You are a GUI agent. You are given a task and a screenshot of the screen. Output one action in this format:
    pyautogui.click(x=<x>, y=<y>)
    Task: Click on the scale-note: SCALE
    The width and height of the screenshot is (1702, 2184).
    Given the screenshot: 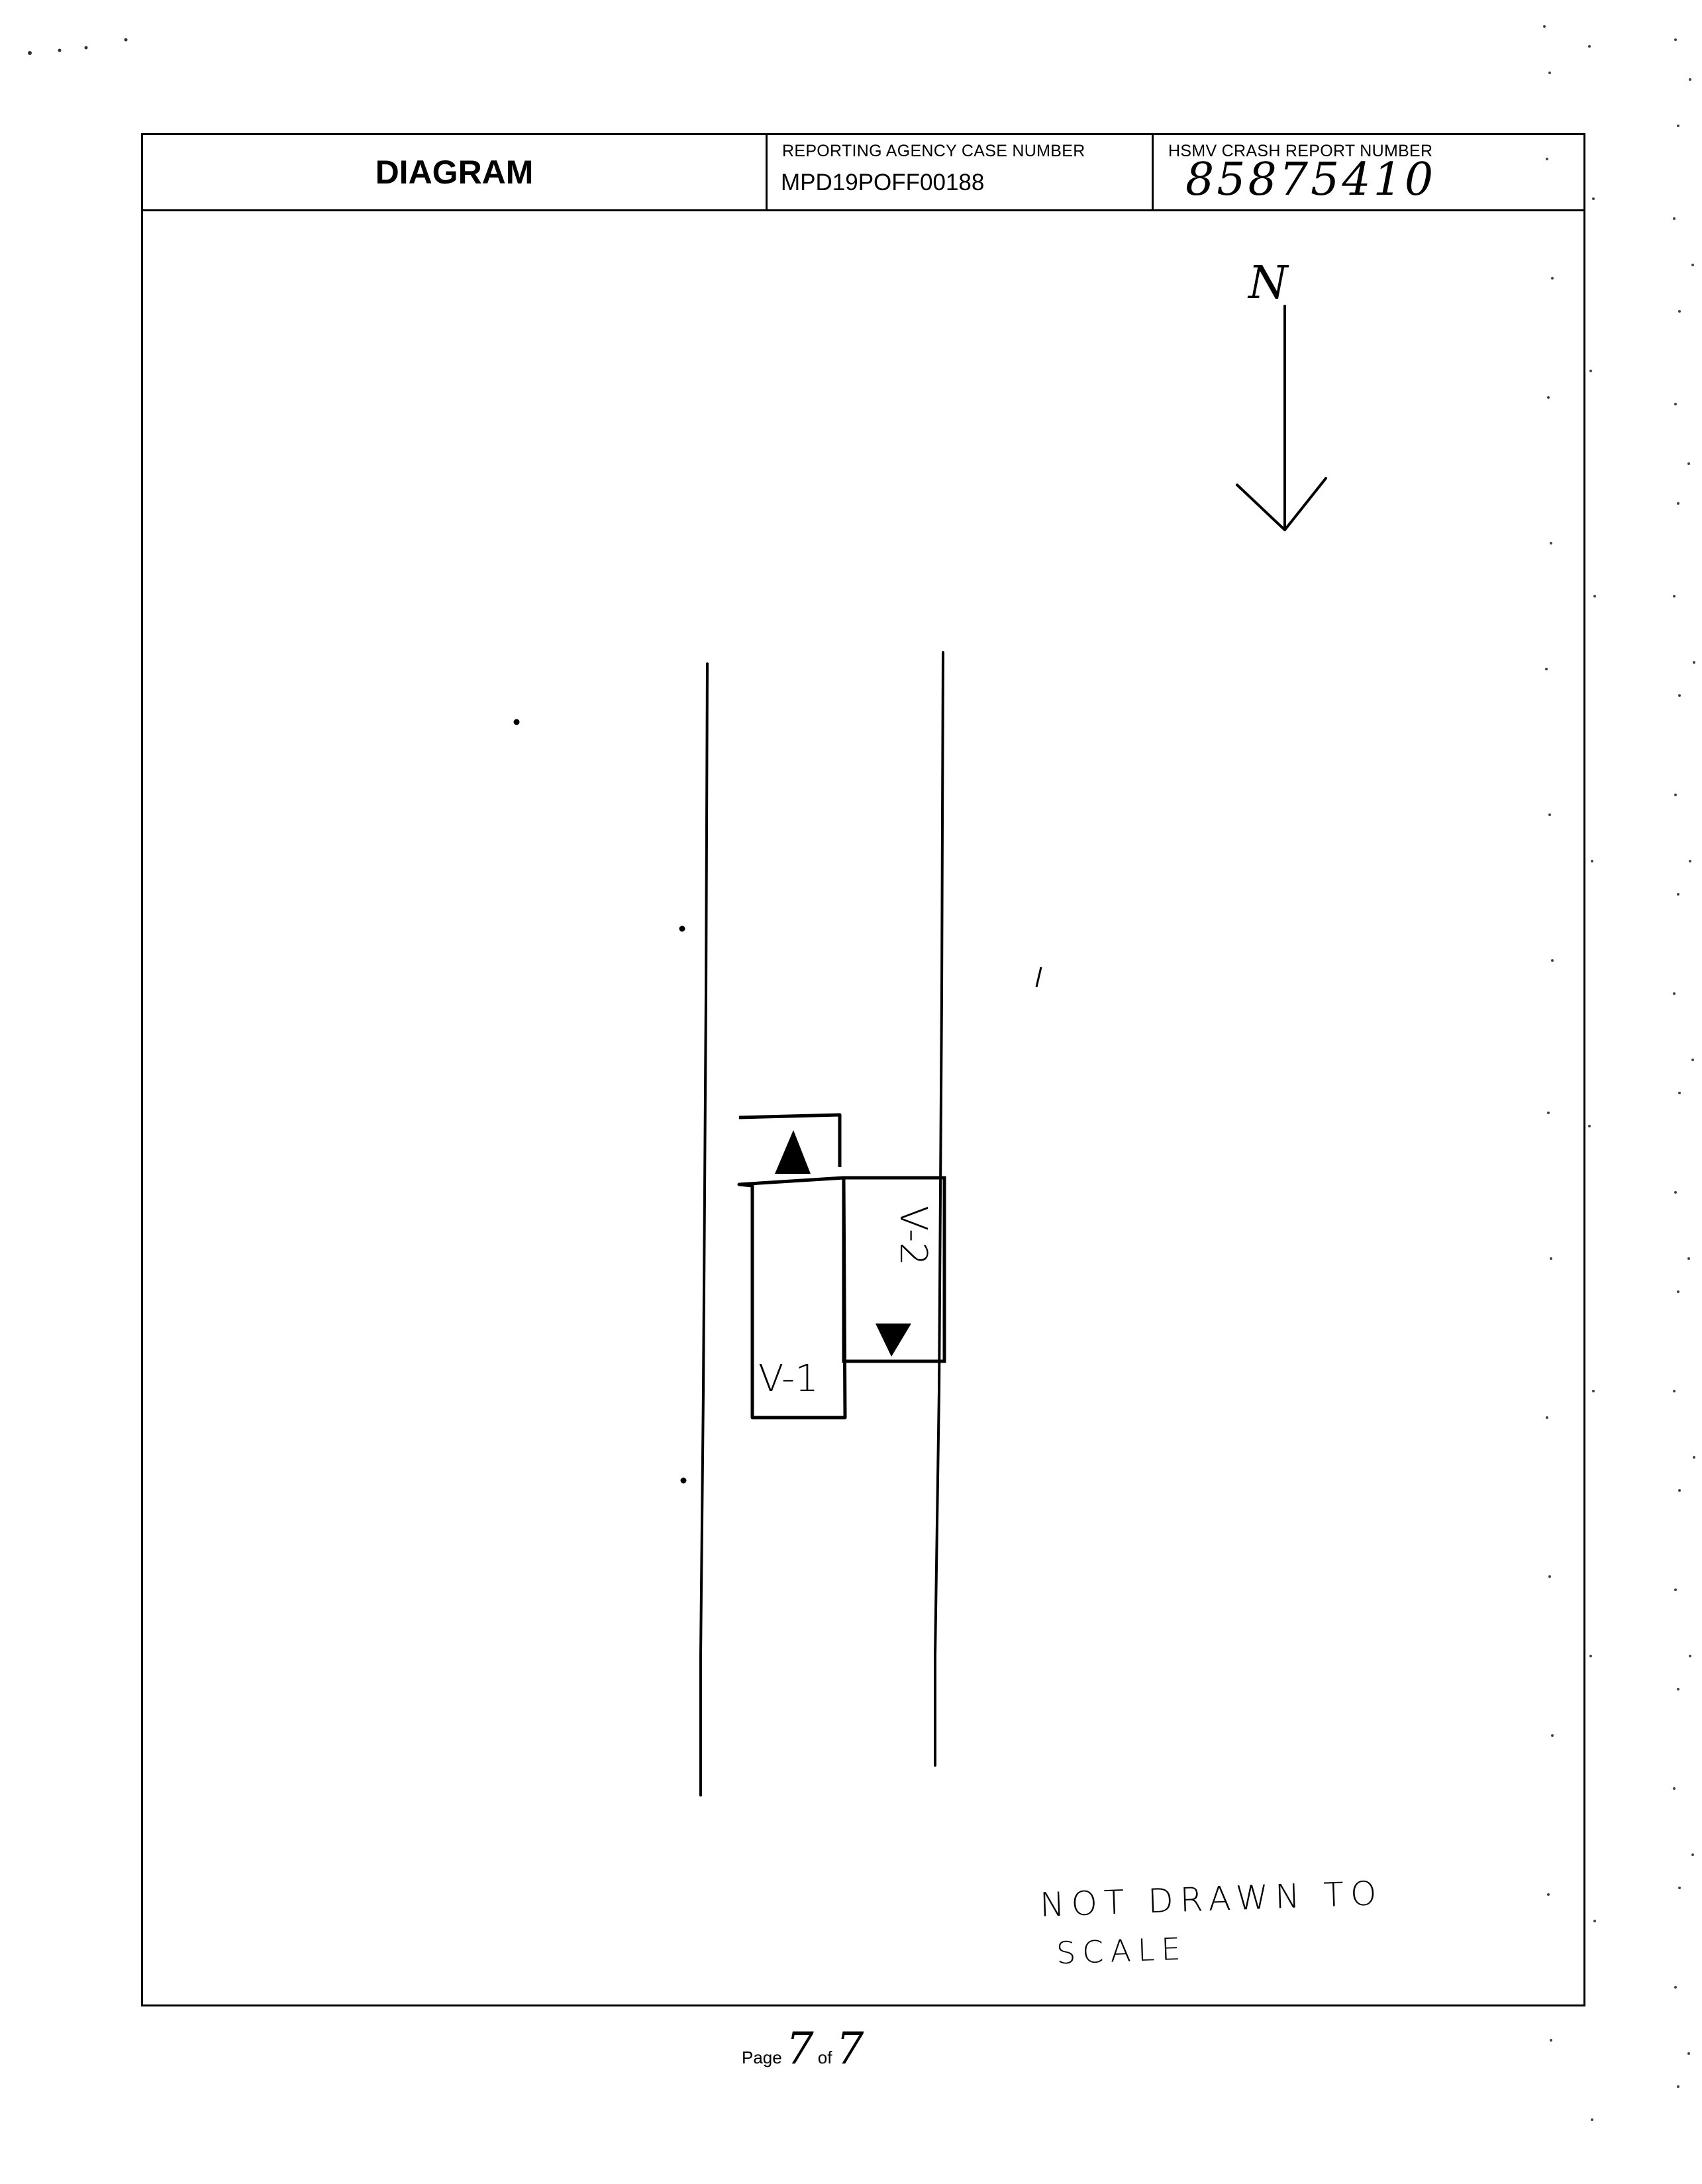 What is the action you would take?
    pyautogui.click(x=1122, y=1950)
    